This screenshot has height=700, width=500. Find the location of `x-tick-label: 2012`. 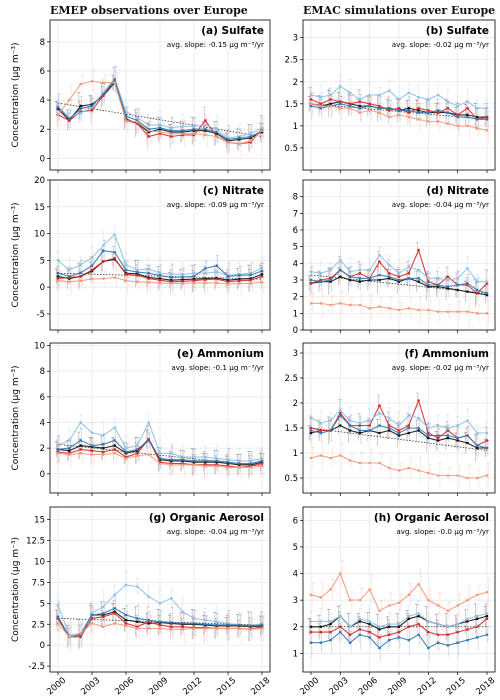

x-tick-label: 2012 is located at coordinates (192, 687).